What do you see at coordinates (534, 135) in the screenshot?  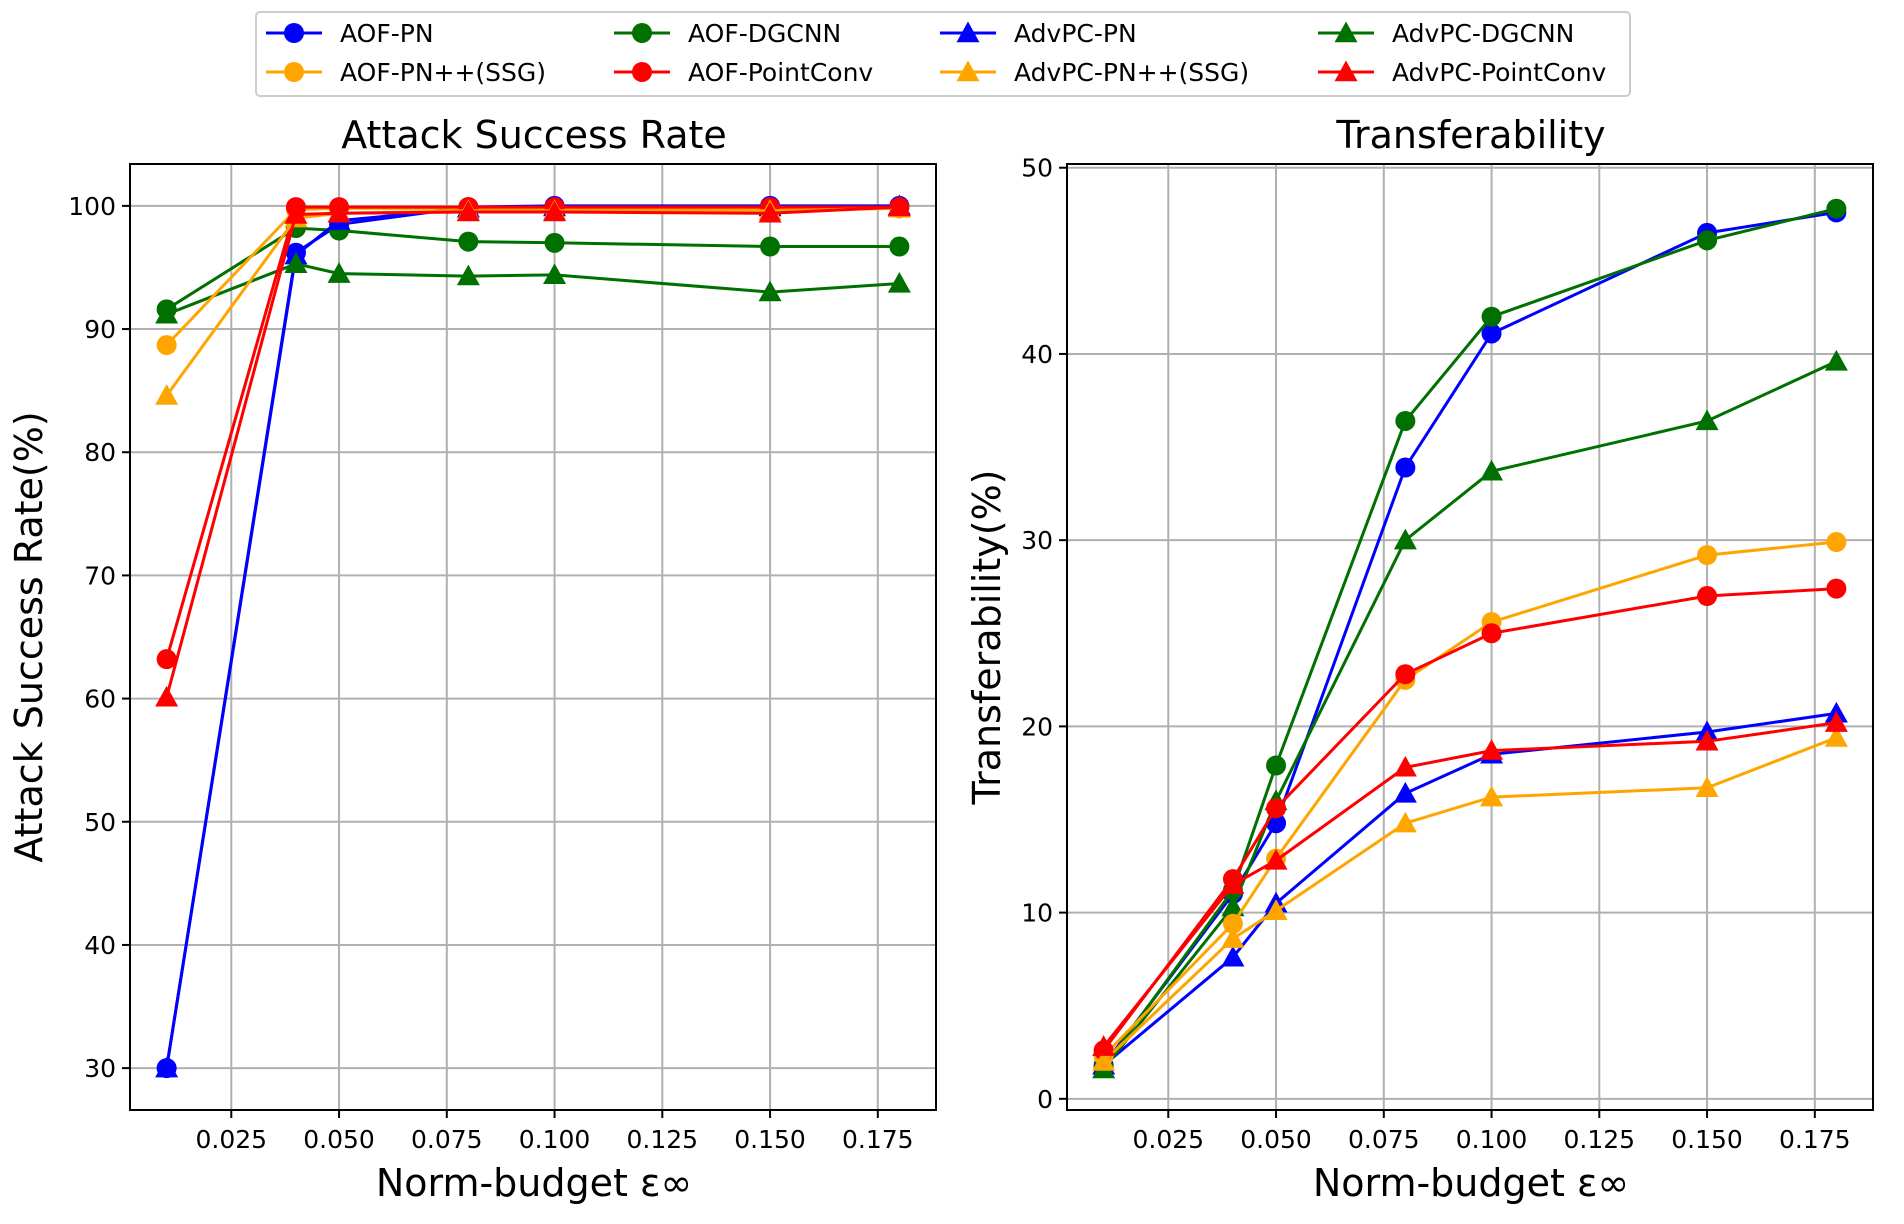 I see `chart-title: Attack Success Rate` at bounding box center [534, 135].